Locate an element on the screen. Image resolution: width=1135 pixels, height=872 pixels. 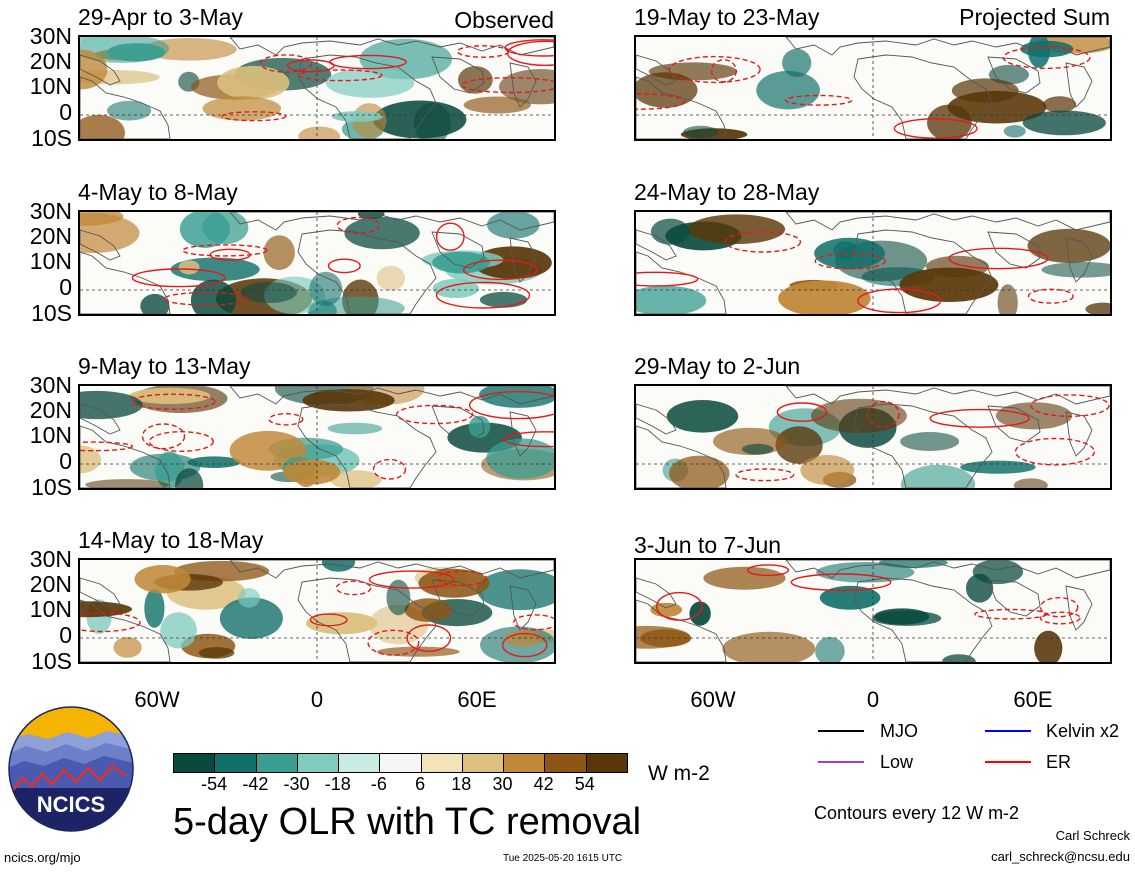
lat-label: 10N is located at coordinates (50, 609).